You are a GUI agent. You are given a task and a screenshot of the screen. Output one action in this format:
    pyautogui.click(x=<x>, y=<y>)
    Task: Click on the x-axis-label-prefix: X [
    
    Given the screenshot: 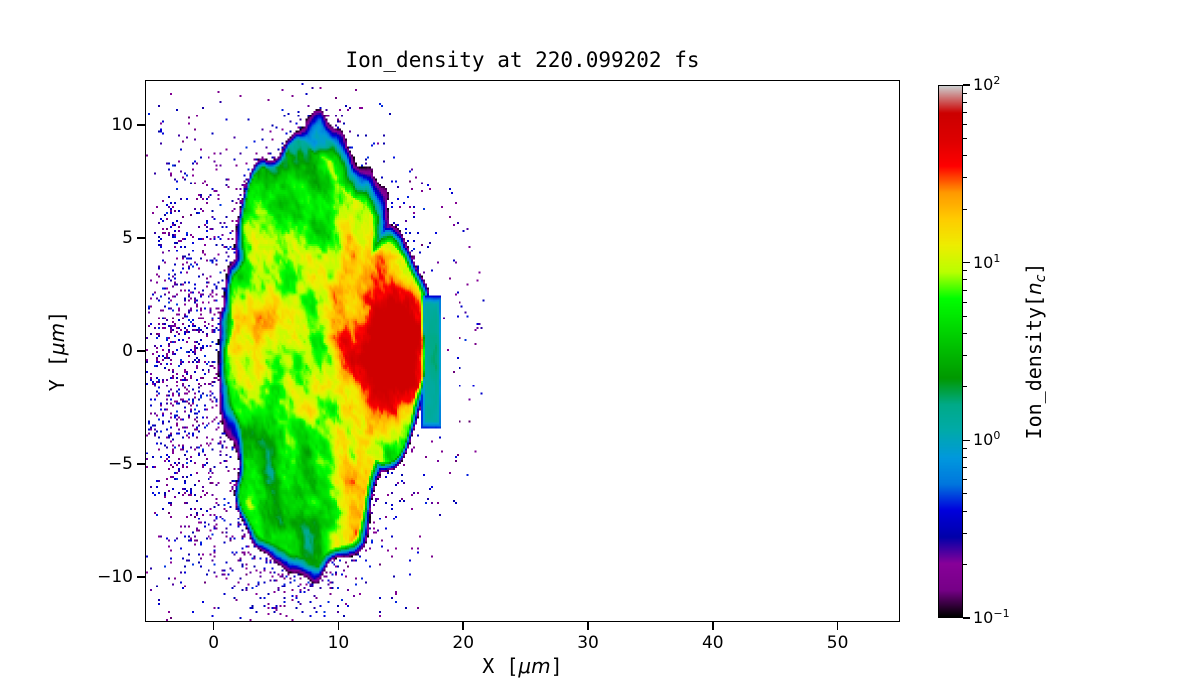 What is the action you would take?
    pyautogui.click(x=500, y=666)
    